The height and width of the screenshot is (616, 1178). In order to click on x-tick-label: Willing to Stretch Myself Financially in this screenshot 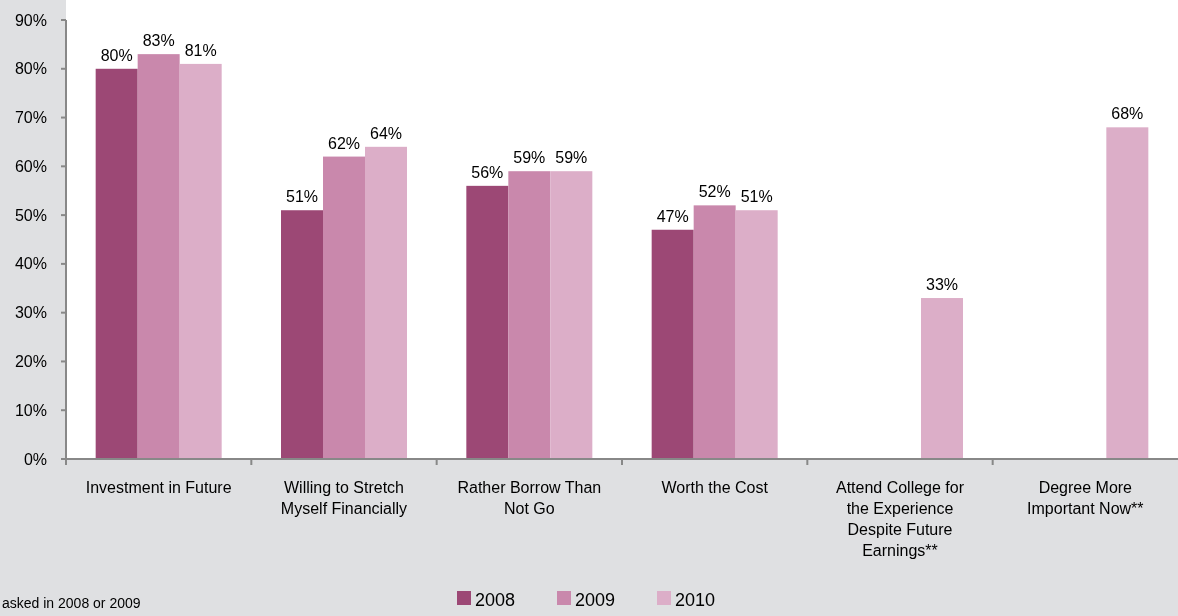, I will do `click(344, 498)`.